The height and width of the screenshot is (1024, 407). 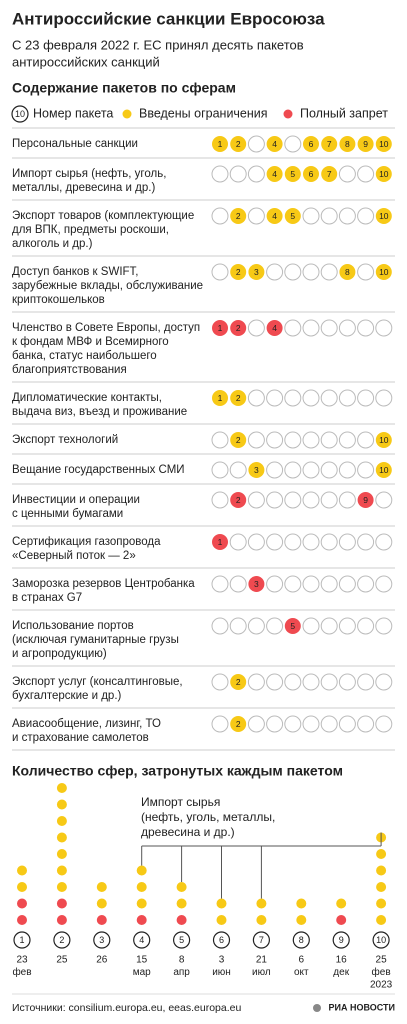 I want to click on package-date: 3, so click(x=222, y=960).